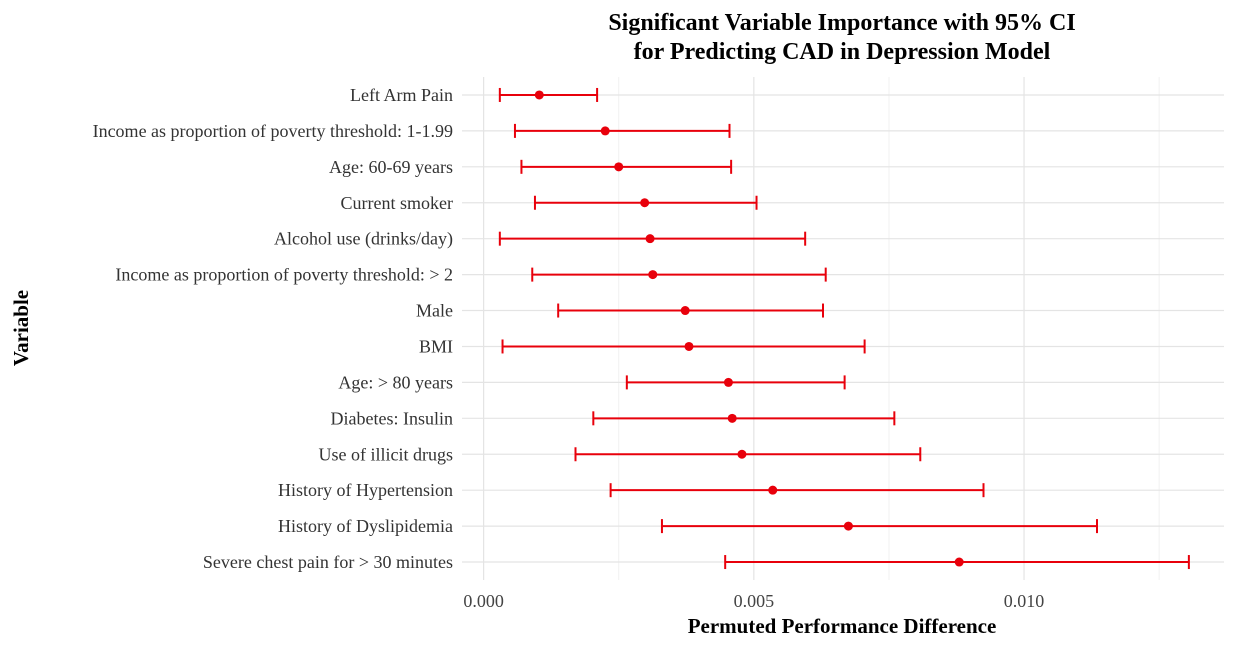 This screenshot has width=1235, height=648. Describe the element at coordinates (434, 311) in the screenshot. I see `category-label: Male` at that location.